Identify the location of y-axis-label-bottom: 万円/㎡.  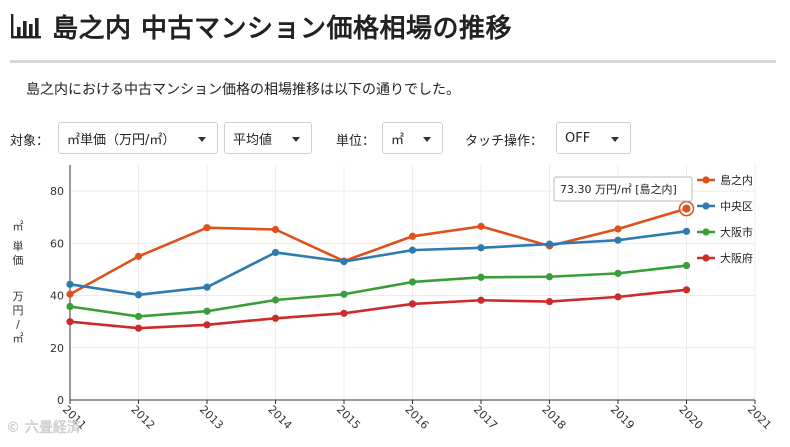
(18, 317).